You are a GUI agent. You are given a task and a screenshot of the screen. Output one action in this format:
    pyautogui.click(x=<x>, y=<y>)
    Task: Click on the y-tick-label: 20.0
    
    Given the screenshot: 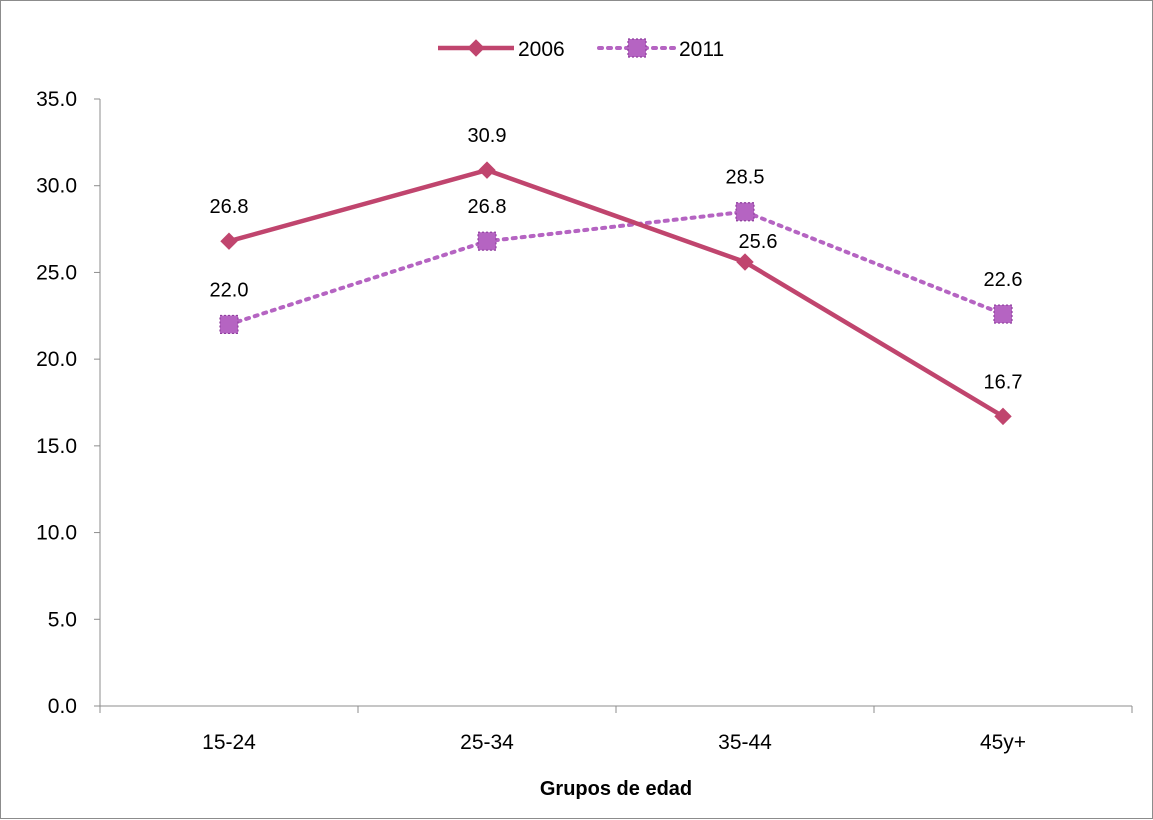 What is the action you would take?
    pyautogui.click(x=56, y=359)
    